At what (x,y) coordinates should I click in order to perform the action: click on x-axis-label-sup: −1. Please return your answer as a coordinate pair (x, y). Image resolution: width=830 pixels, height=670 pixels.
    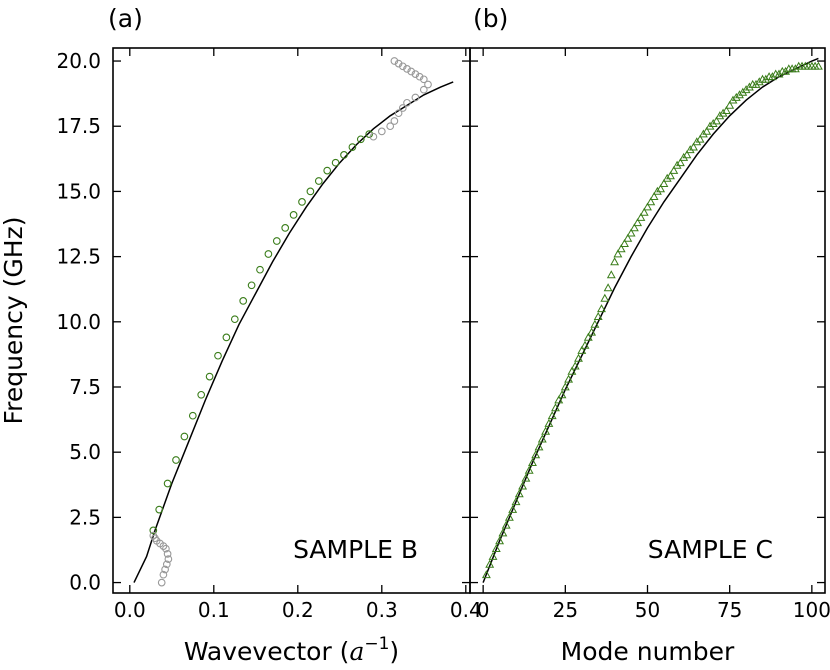
    Looking at the image, I should click on (376, 644).